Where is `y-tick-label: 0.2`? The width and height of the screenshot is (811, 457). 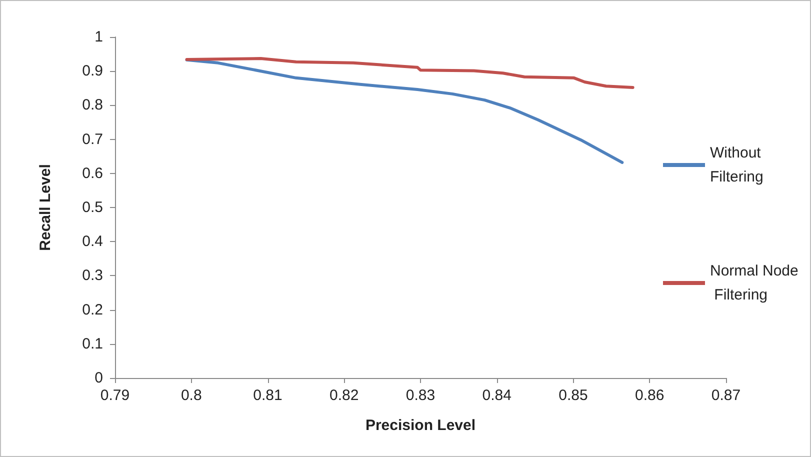 y-tick-label: 0.2 is located at coordinates (92, 309).